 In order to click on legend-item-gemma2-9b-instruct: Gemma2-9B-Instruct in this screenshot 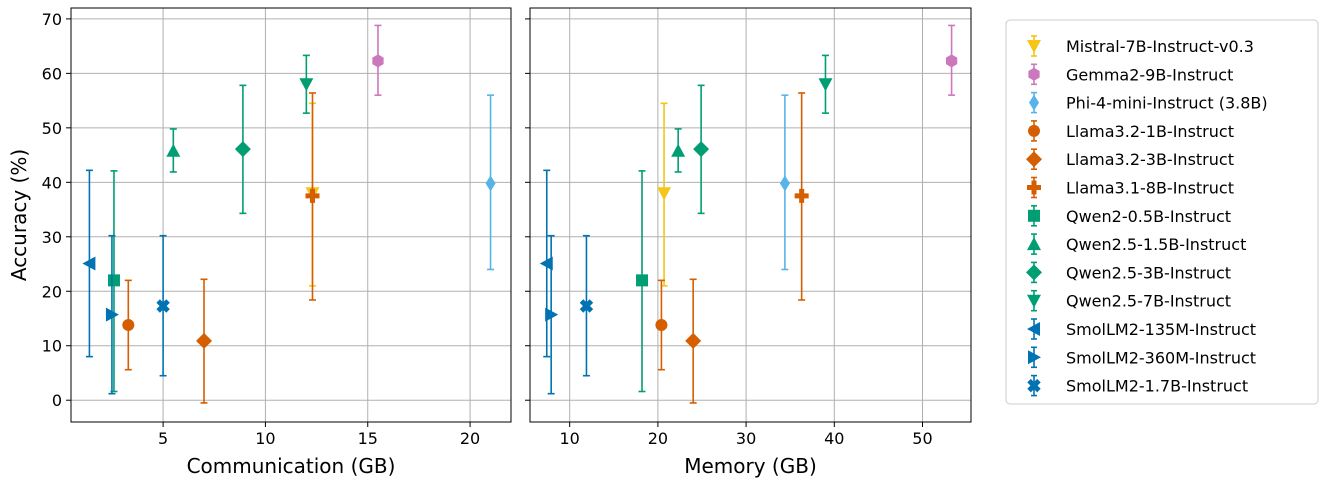, I will do `click(1130, 74)`.